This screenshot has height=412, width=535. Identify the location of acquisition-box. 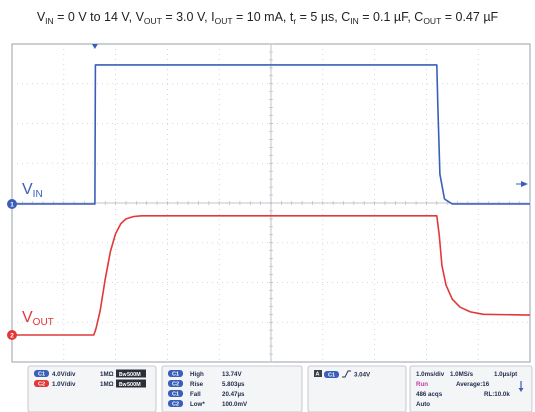
(471, 388).